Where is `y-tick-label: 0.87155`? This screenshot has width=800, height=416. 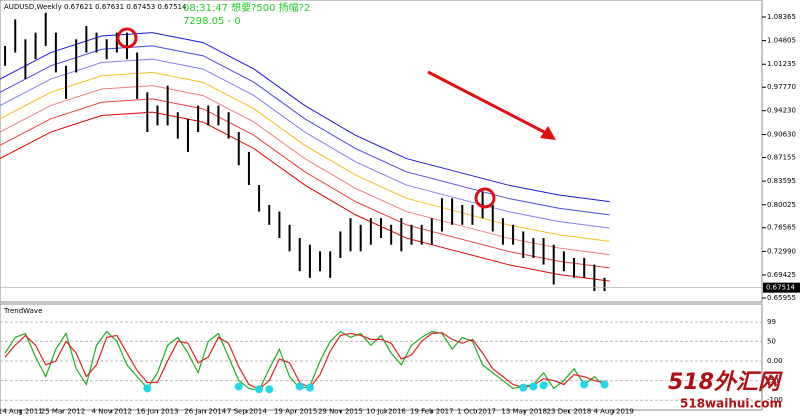
y-tick-label: 0.87155 is located at coordinates (781, 158).